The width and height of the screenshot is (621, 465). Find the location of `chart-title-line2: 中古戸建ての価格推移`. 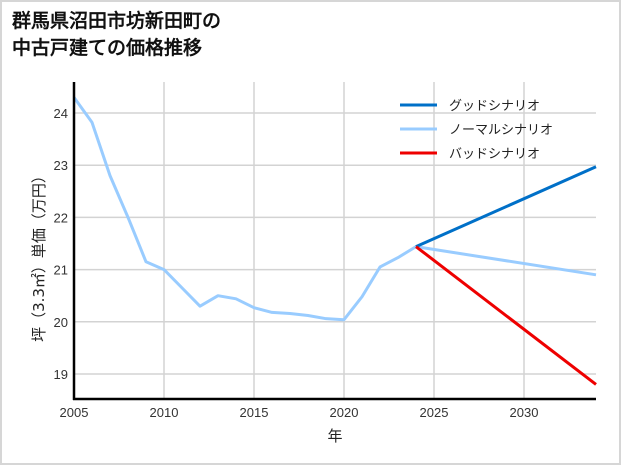

chart-title-line2: 中古戸建ての価格推移 is located at coordinates (107, 48).